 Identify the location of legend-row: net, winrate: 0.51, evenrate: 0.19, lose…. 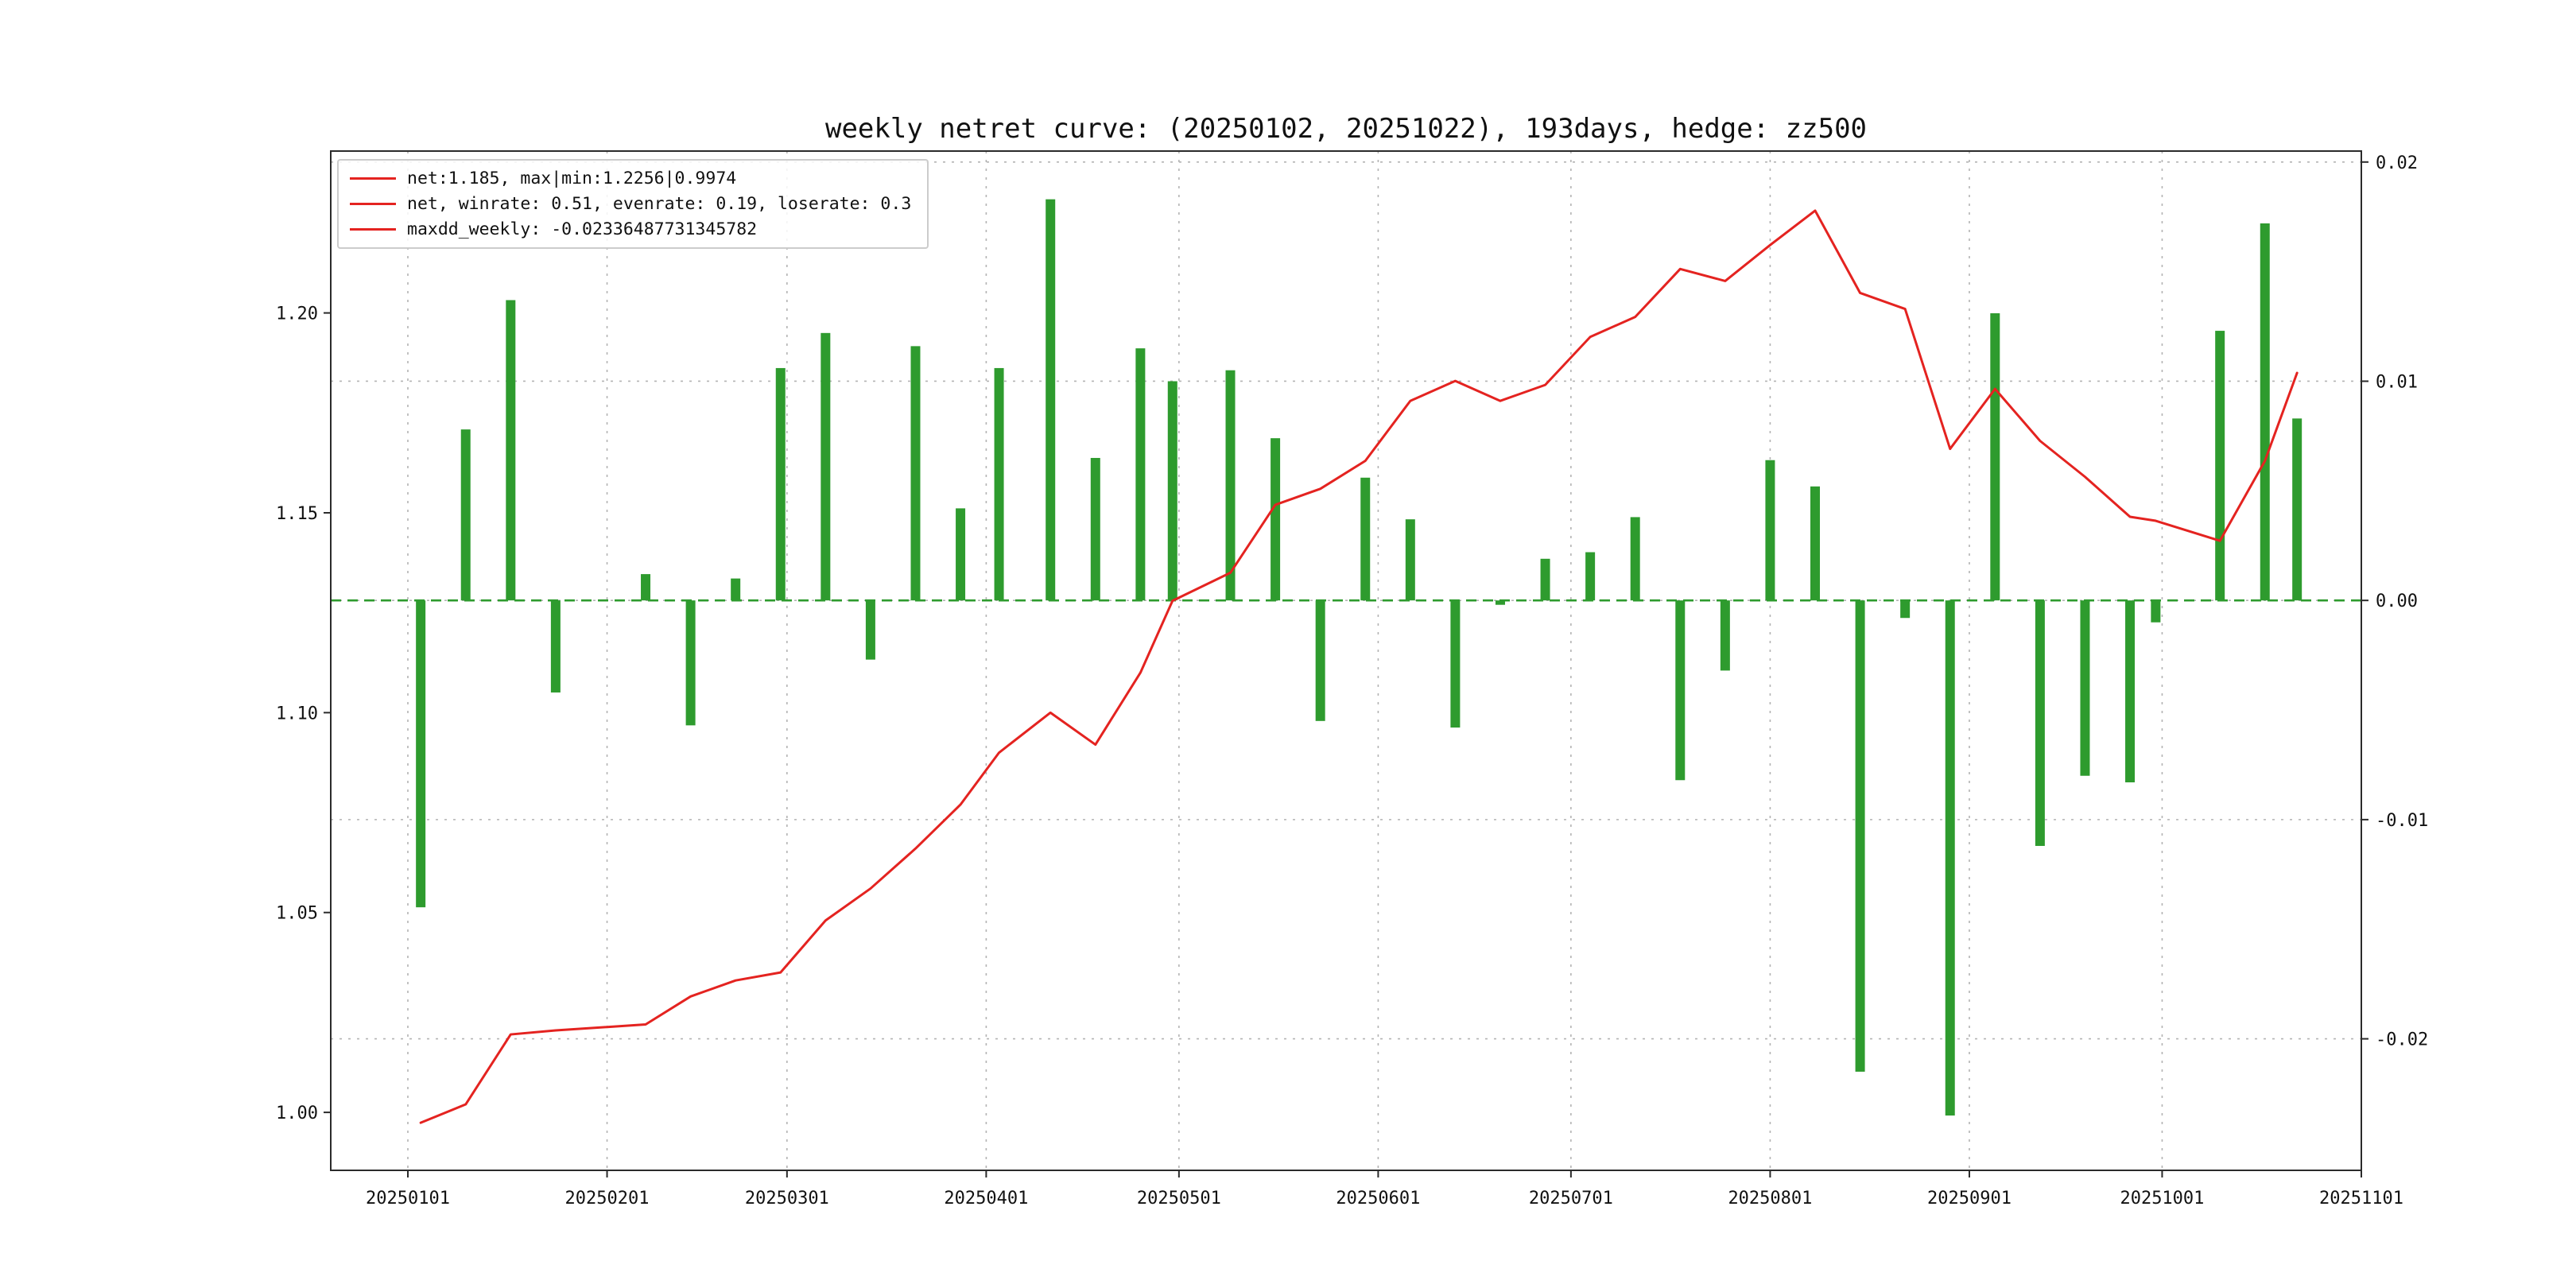
(630, 204).